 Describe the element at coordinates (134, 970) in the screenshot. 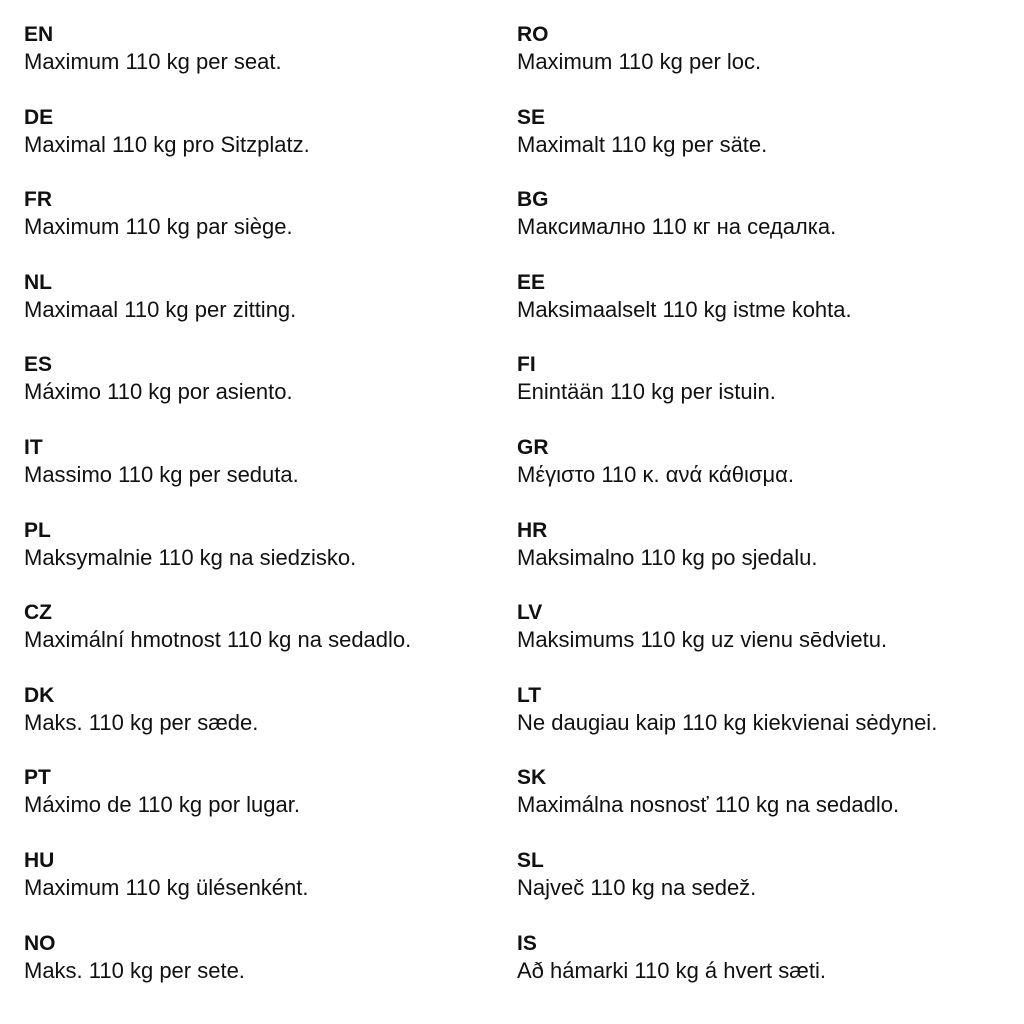

I see `weight-limit-text: Maks. 110 kg per sete.` at that location.